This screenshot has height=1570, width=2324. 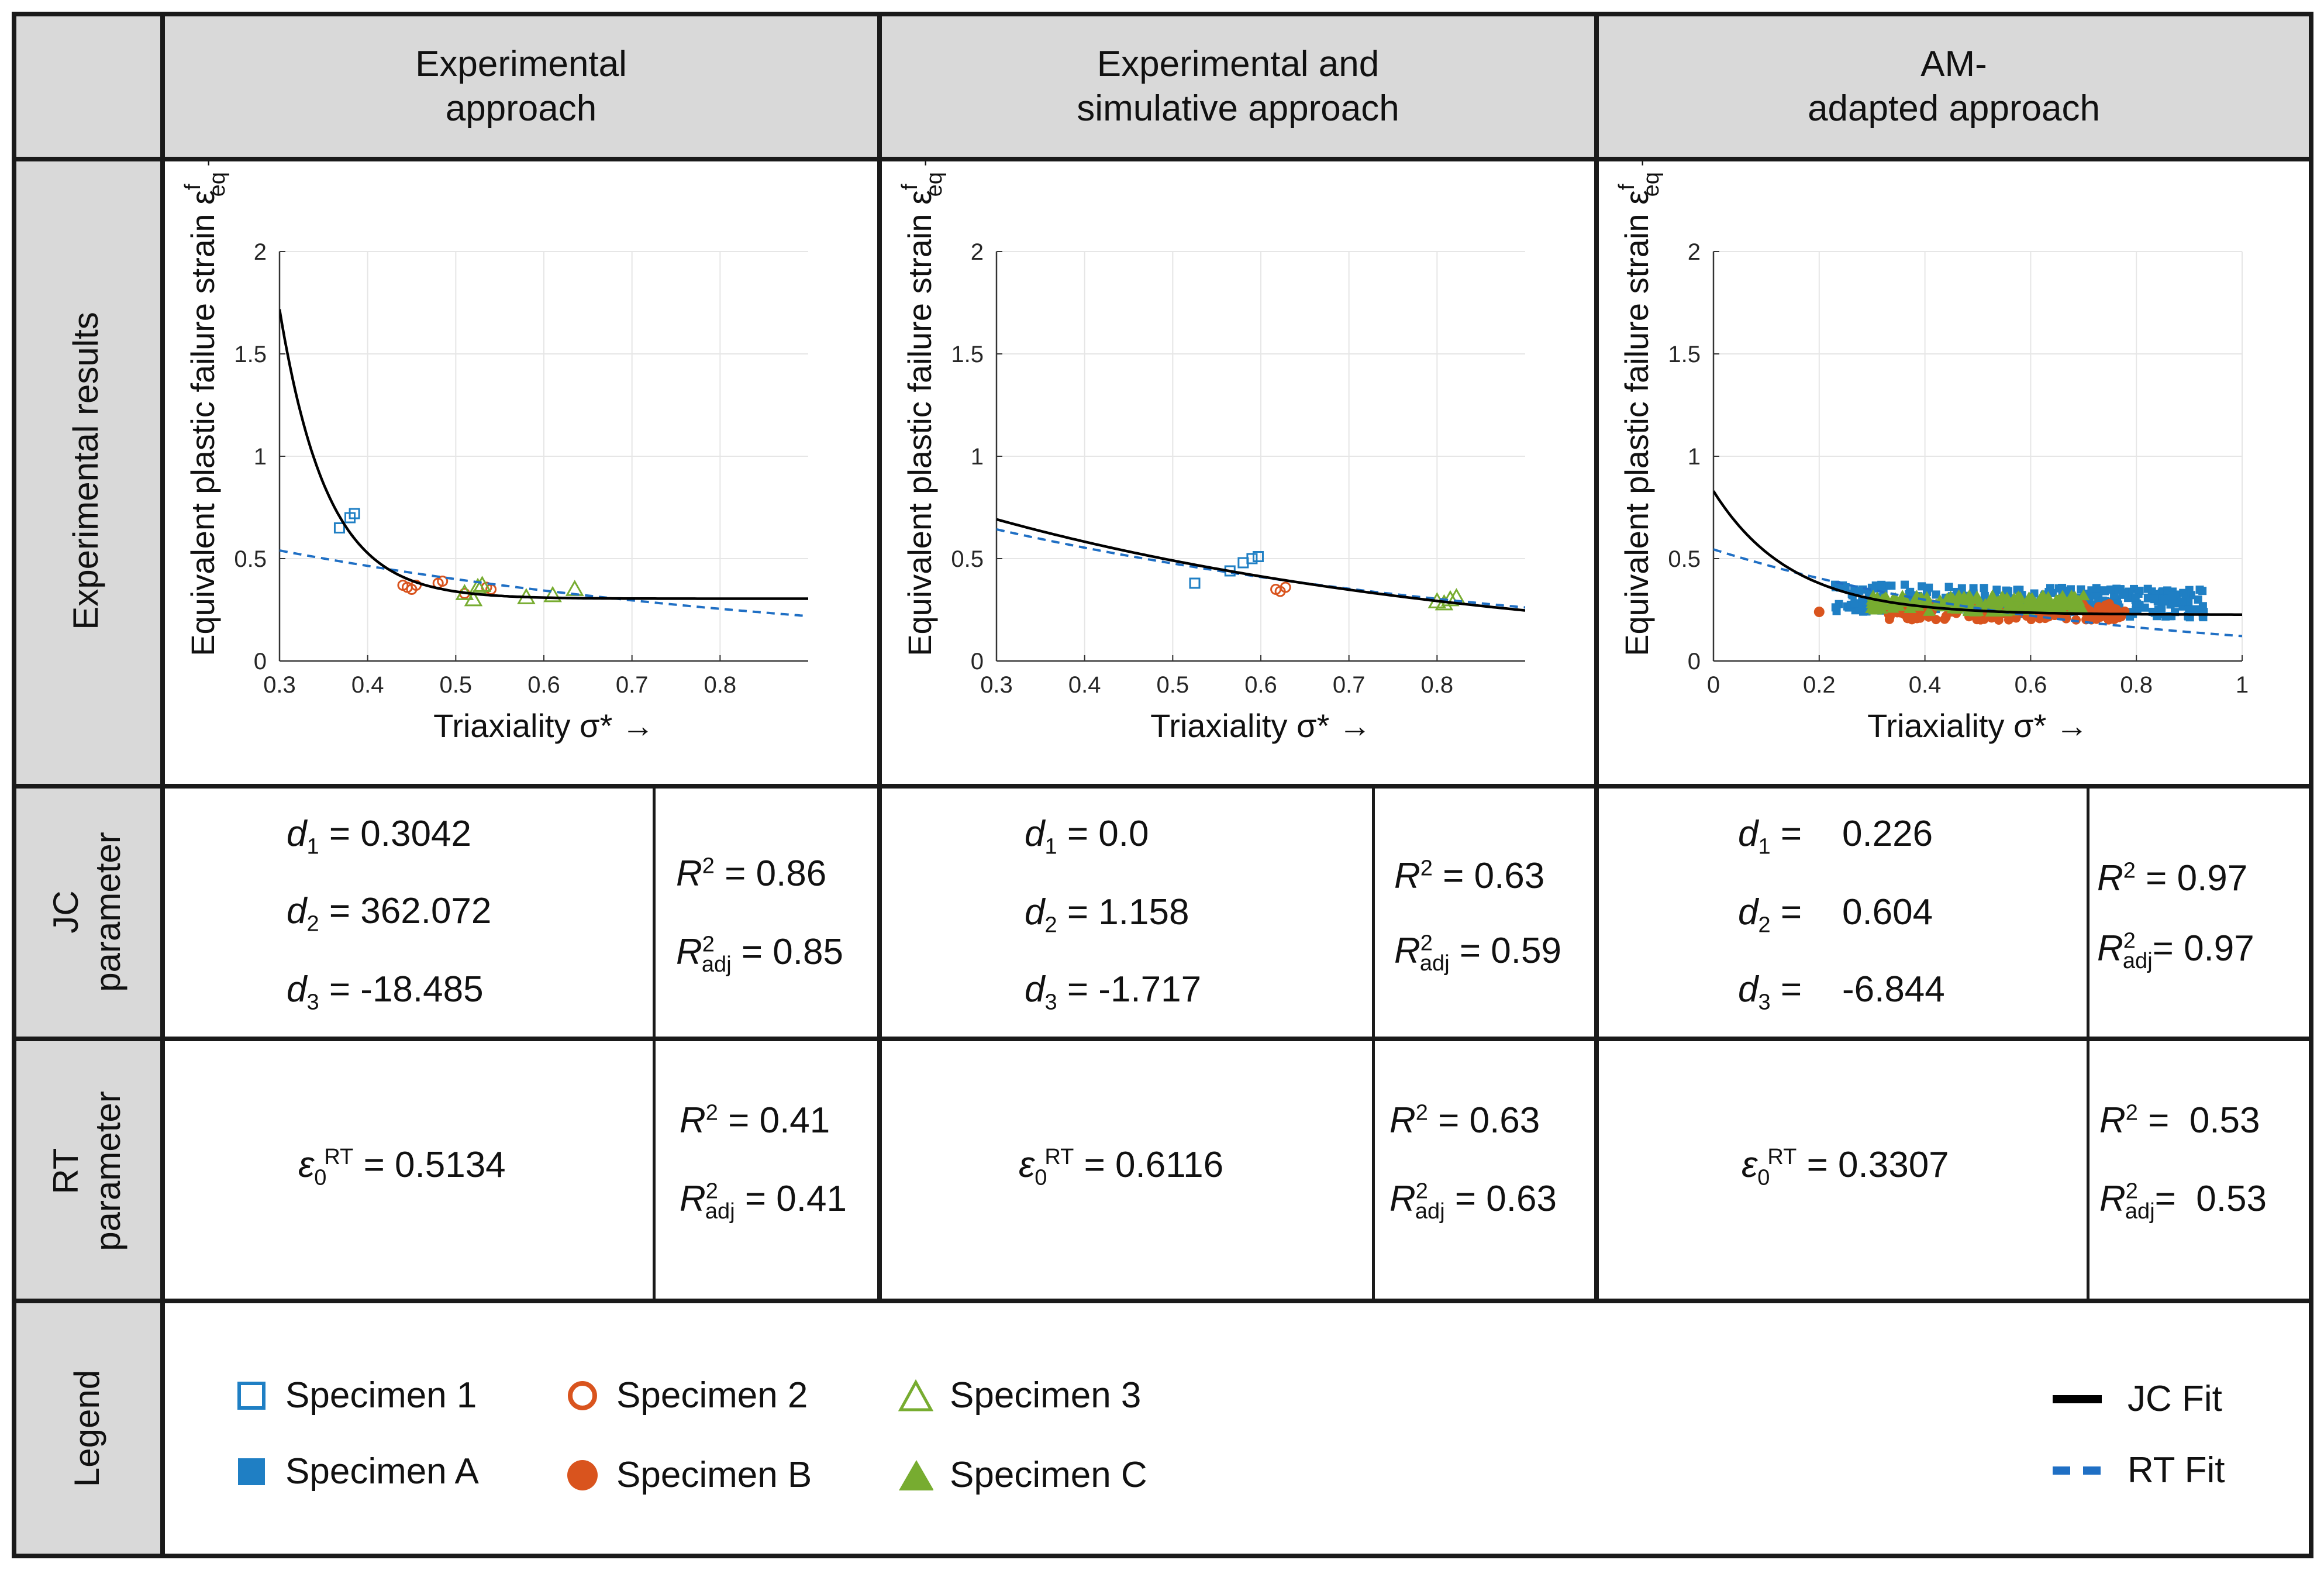 What do you see at coordinates (1713, 685) in the screenshot?
I see `x-tick-label: 0` at bounding box center [1713, 685].